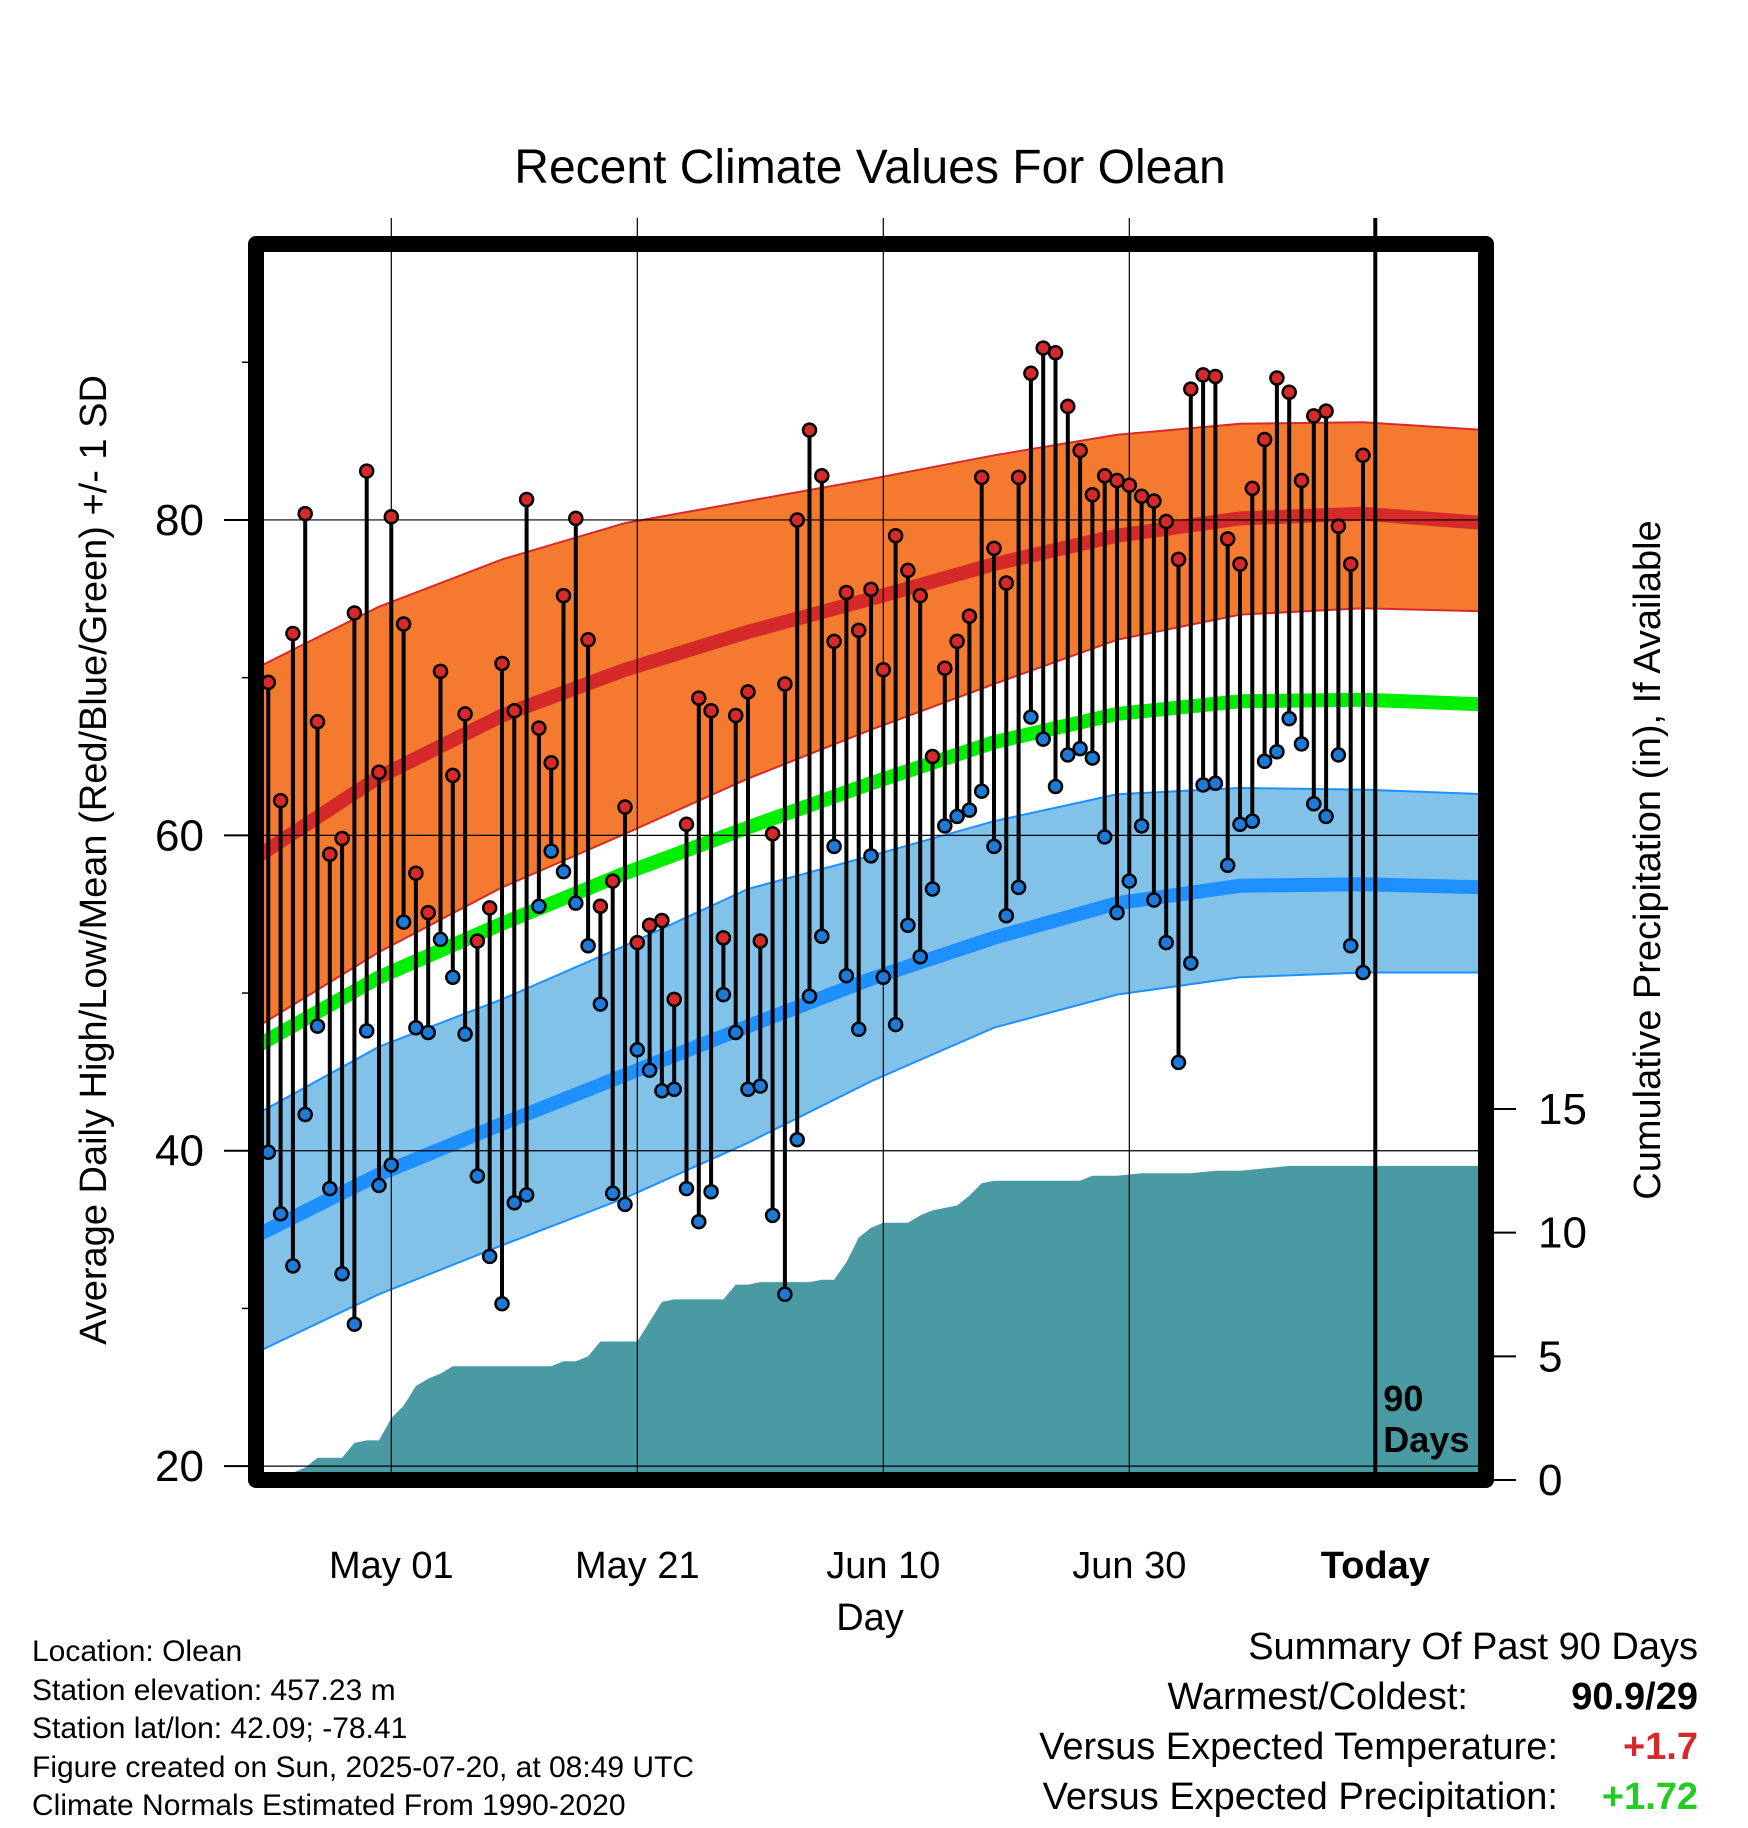  What do you see at coordinates (214, 1690) in the screenshot?
I see `elevation-text: Station elevation: 457.23 m` at bounding box center [214, 1690].